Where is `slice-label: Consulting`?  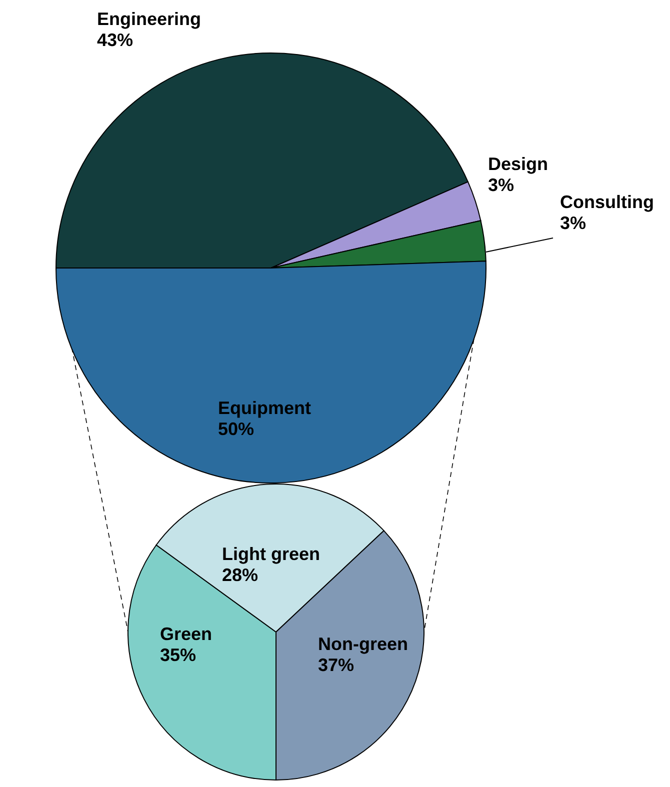
slice-label: Consulting is located at coordinates (607, 202).